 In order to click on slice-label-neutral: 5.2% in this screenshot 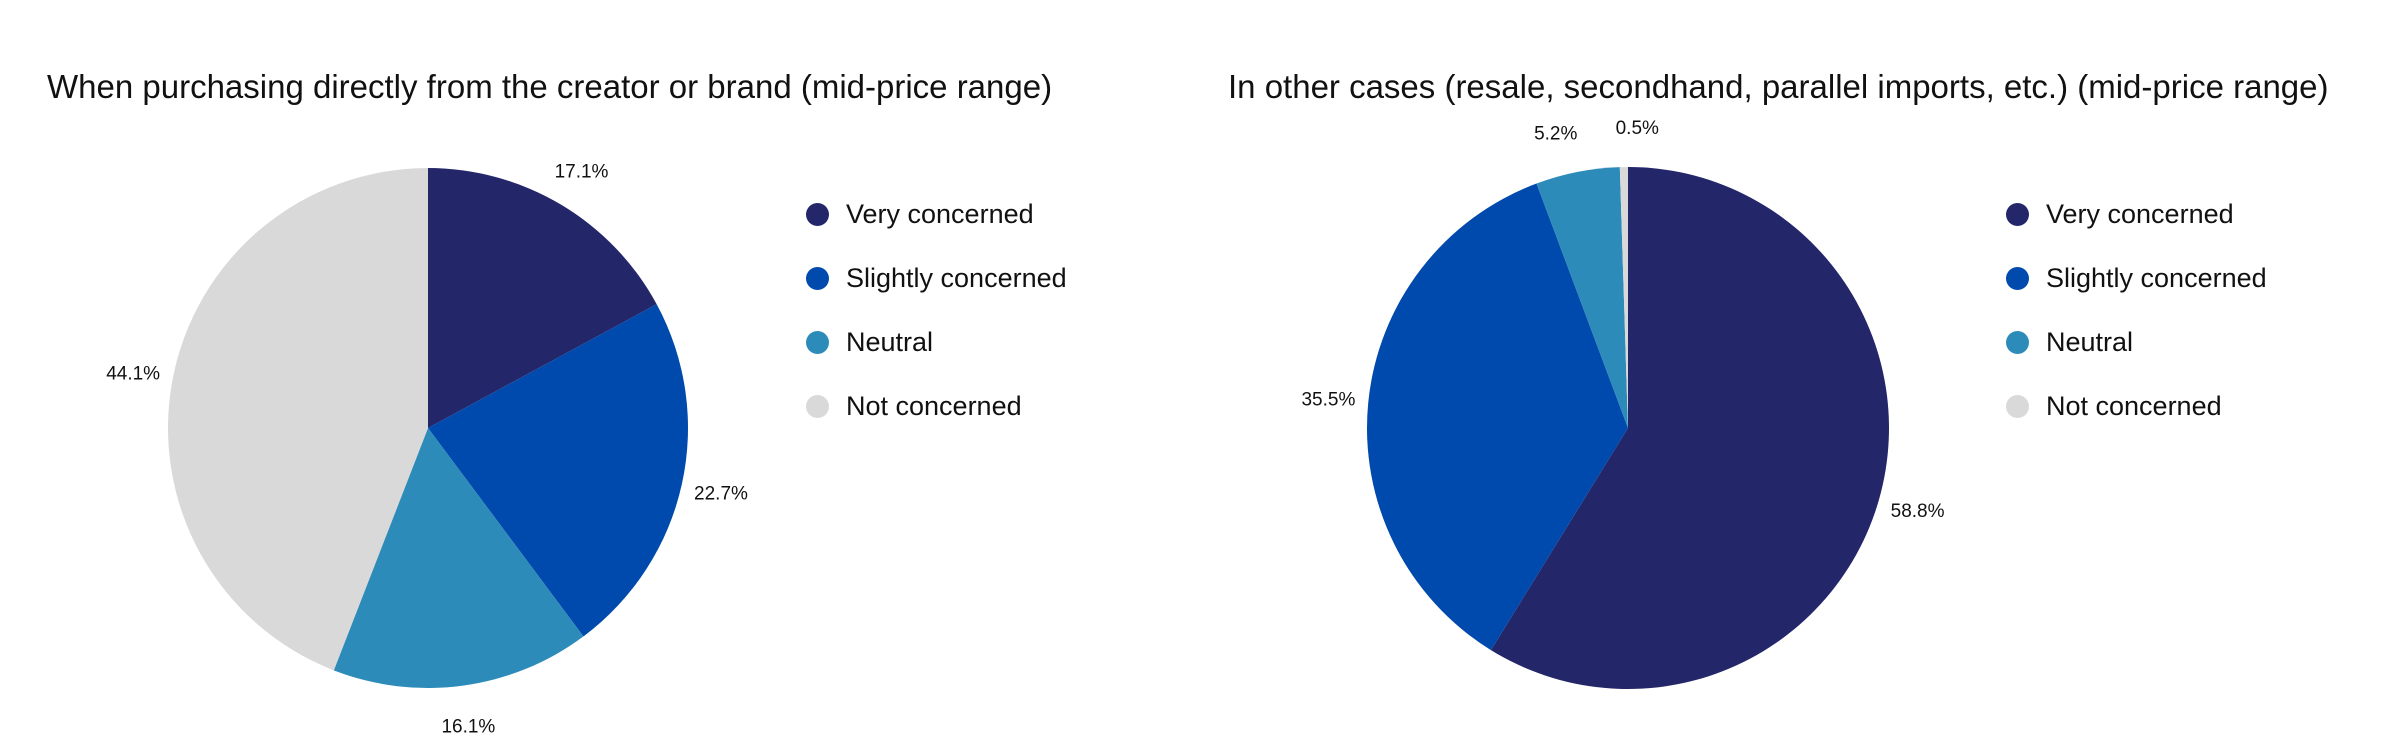, I will do `click(1555, 134)`.